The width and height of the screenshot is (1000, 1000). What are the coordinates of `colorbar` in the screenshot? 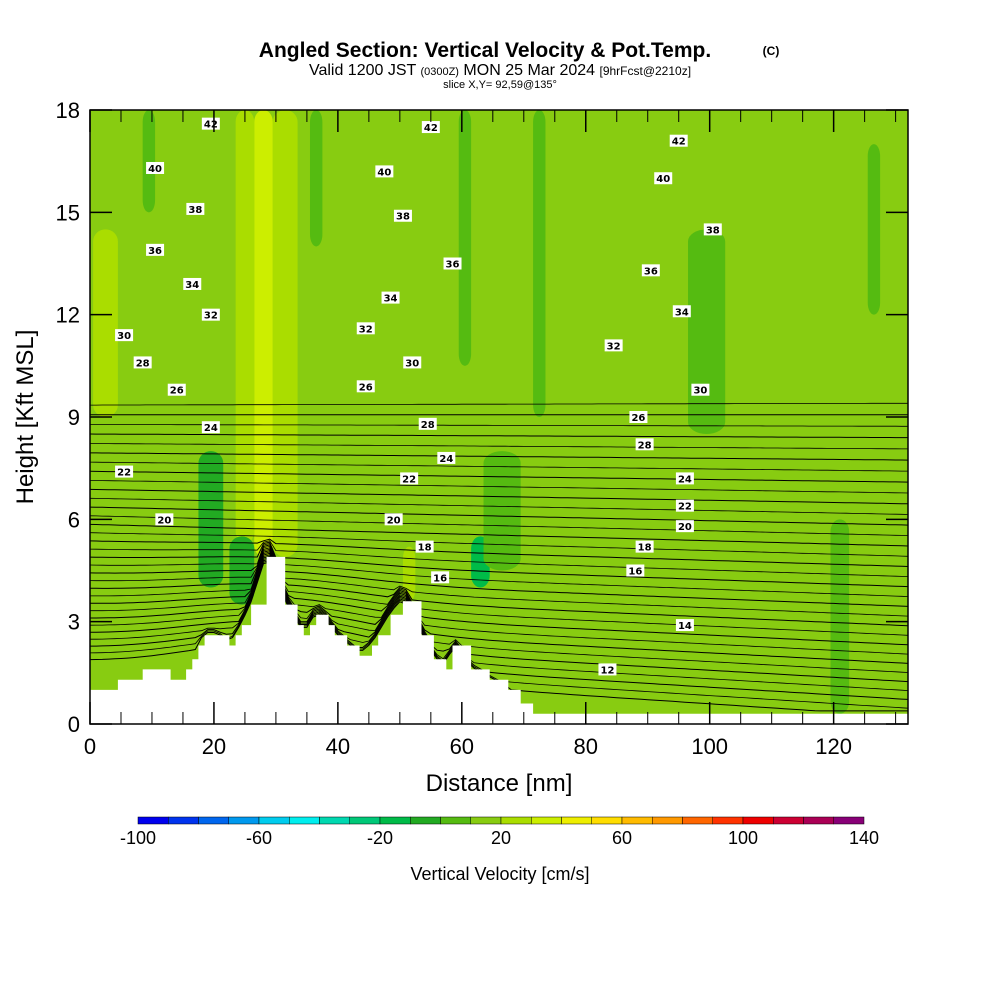 It's located at (501, 820).